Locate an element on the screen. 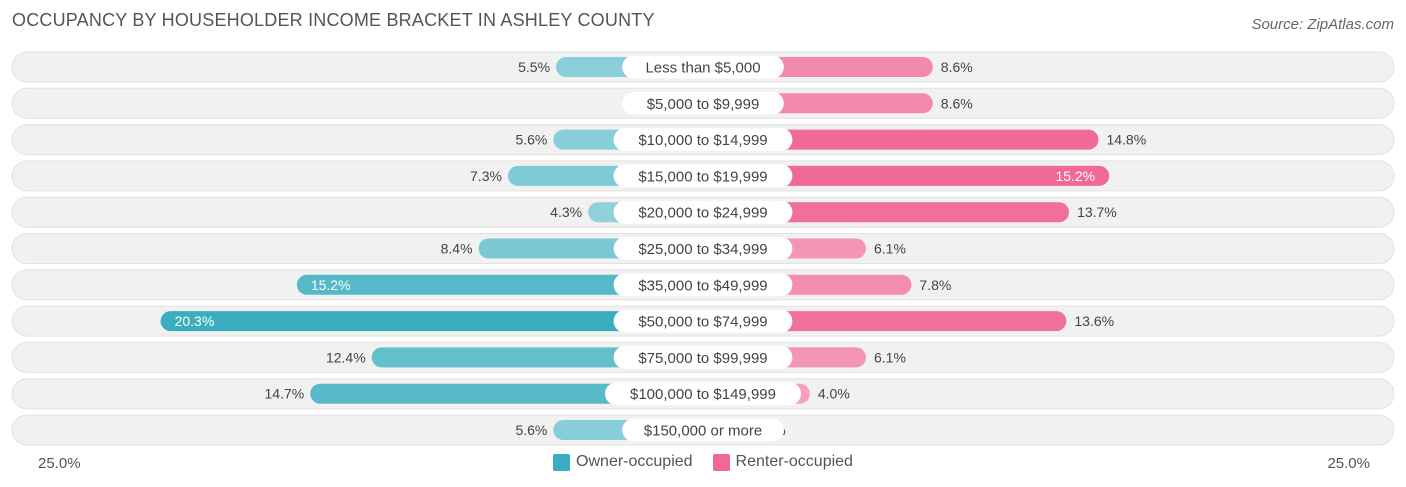 The height and width of the screenshot is (487, 1406). legend-swatch-renter is located at coordinates (721, 462).